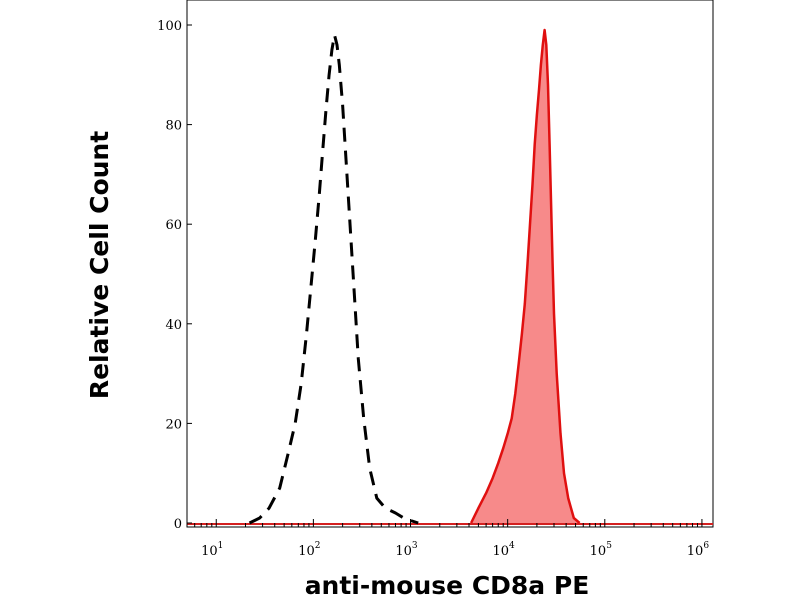 The height and width of the screenshot is (600, 800). What do you see at coordinates (99, 265) in the screenshot?
I see `y-axis-title: Relative Cell Count` at bounding box center [99, 265].